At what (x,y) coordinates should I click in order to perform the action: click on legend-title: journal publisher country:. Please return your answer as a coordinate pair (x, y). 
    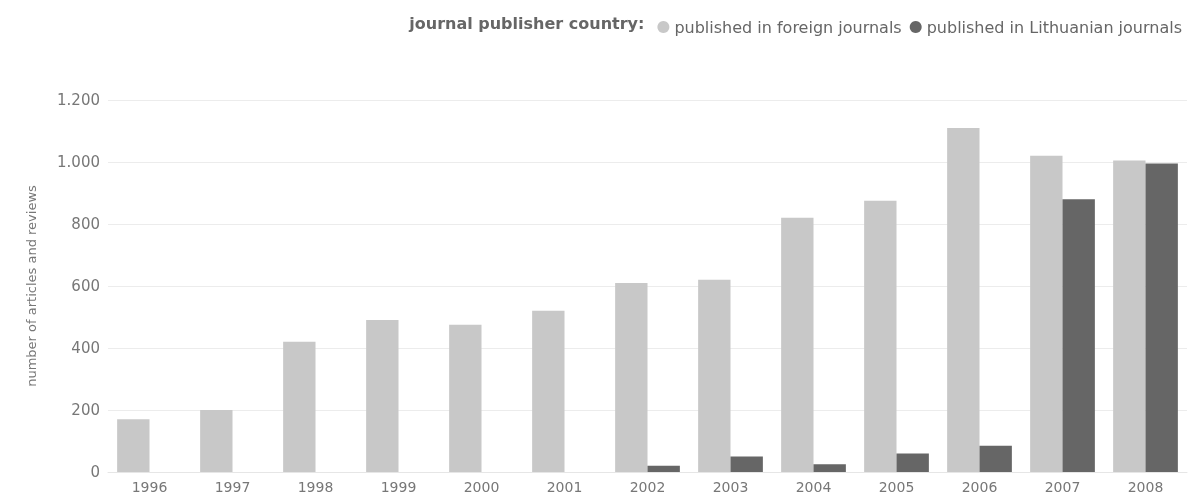
    Looking at the image, I should click on (526, 23).